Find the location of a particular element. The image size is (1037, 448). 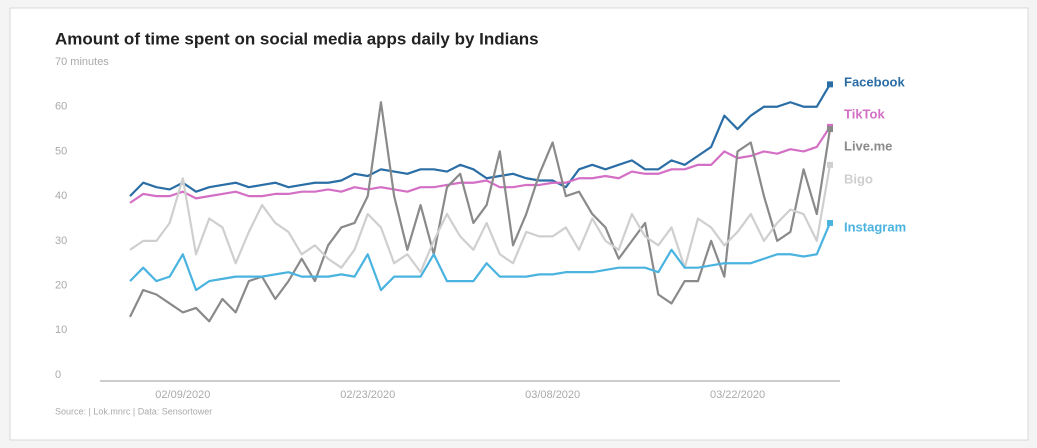

y-tick-label: 60 is located at coordinates (61, 107).